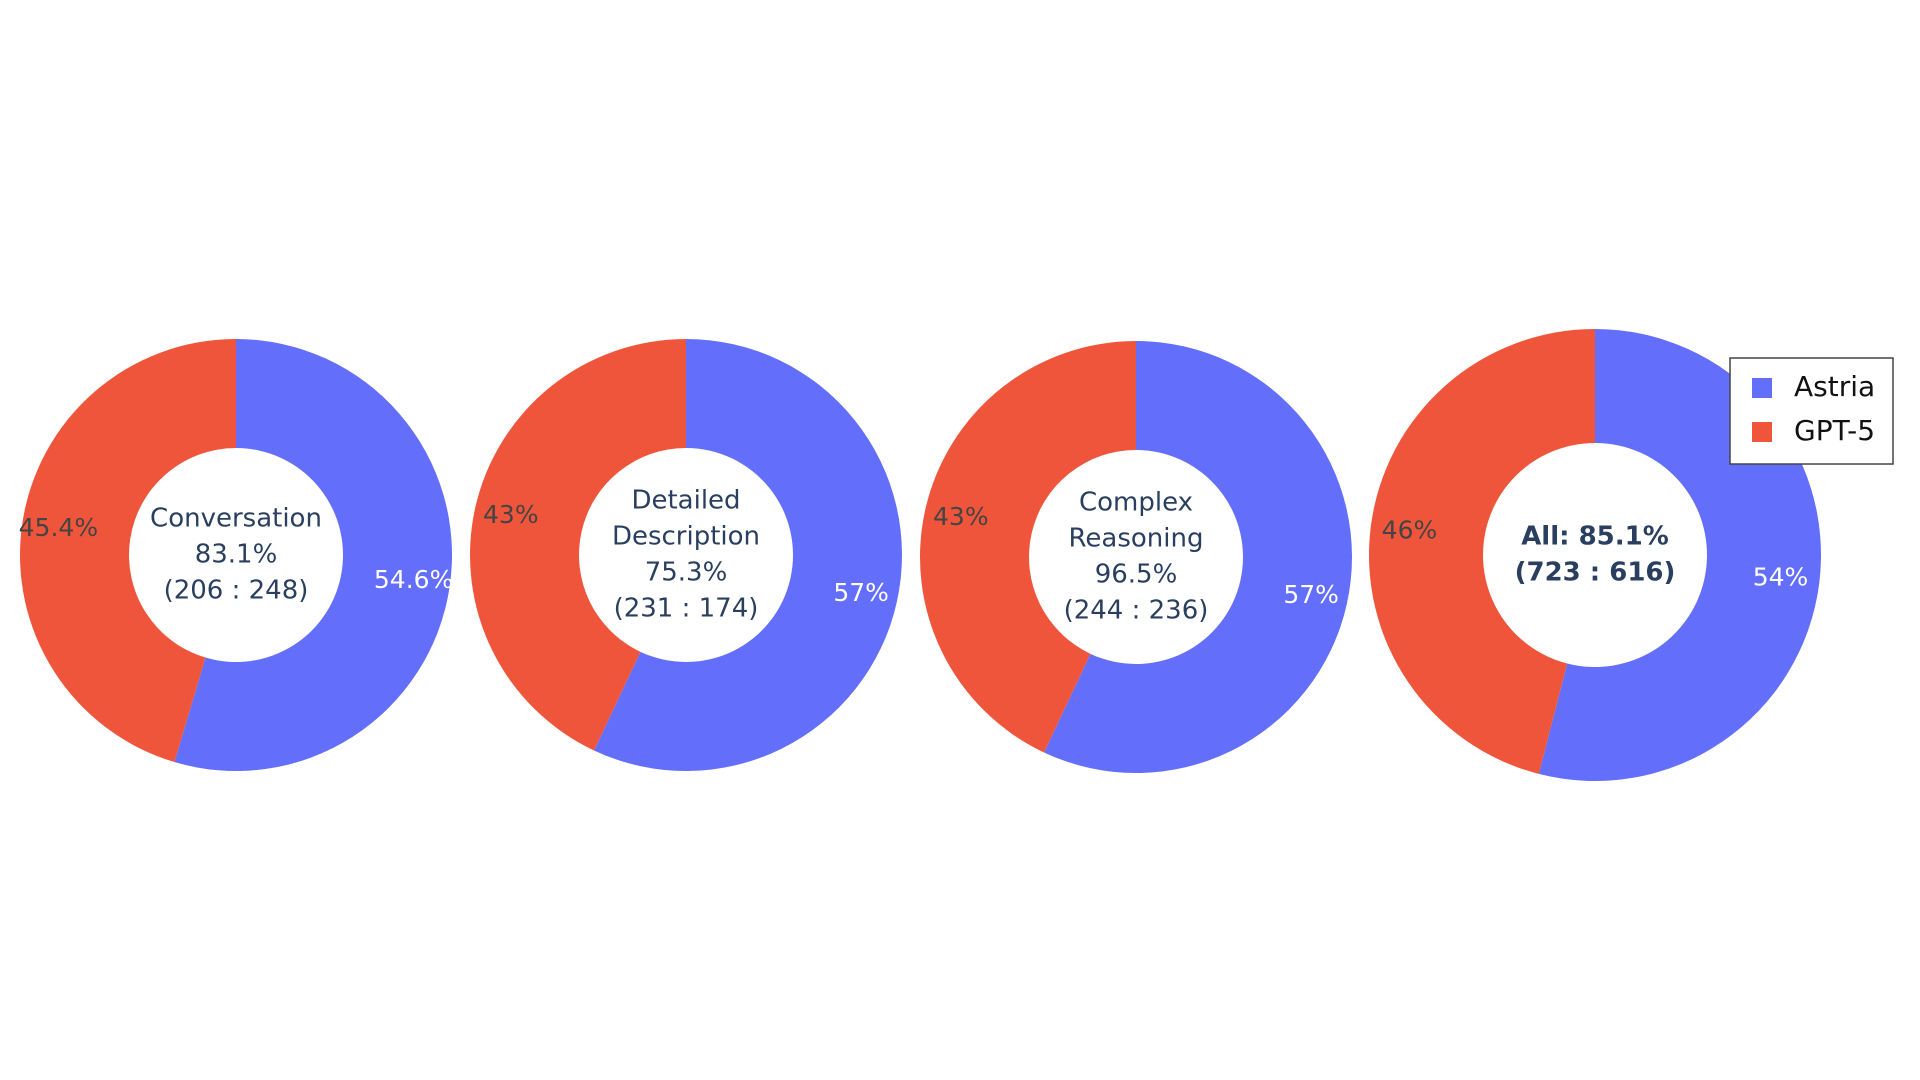 Image resolution: width=1920 pixels, height=1080 pixels. I want to click on center-label: Detailed, so click(685, 501).